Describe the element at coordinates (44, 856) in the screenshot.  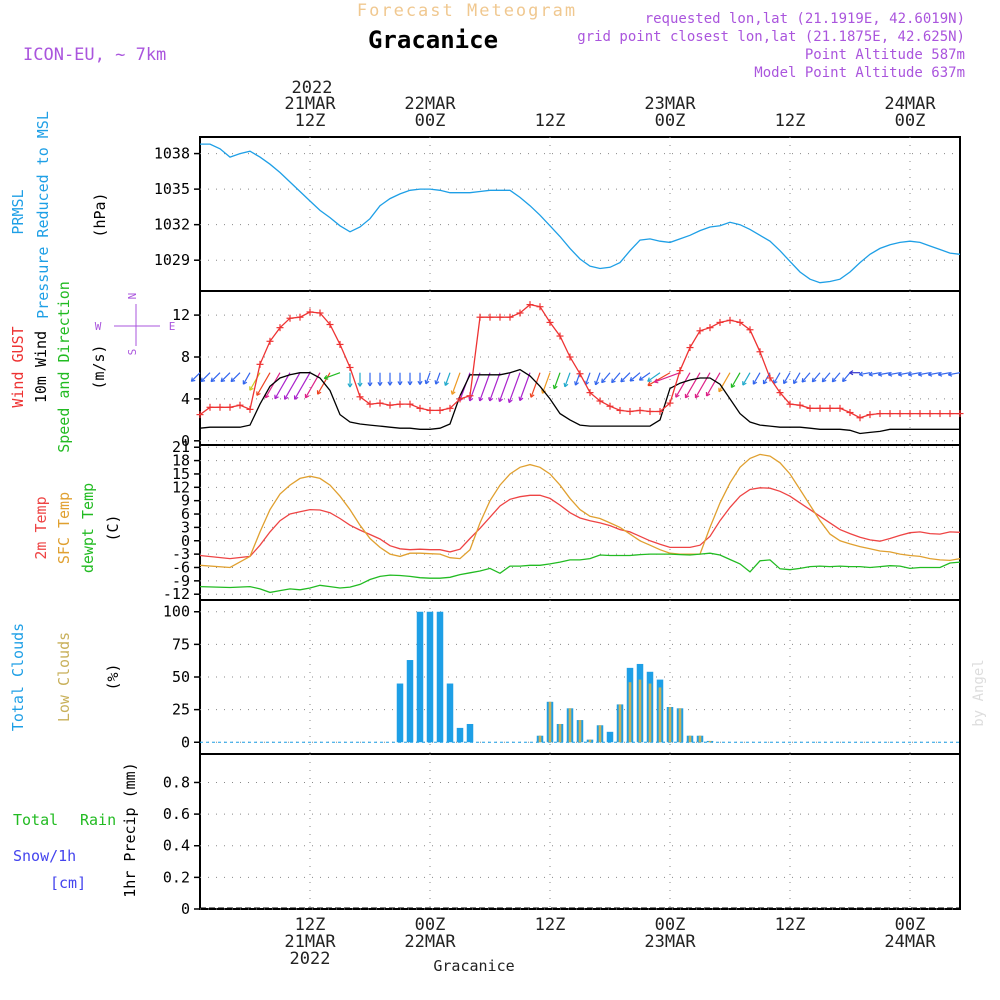
I see `legend-snow: Snow/1h` at that location.